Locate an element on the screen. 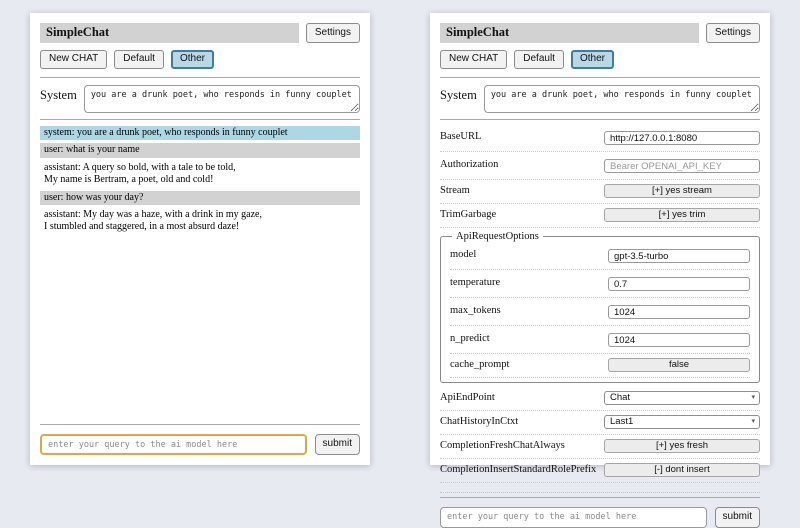  setting-row-trimgarbage: TrimGarbage [+] yes trim is located at coordinates (600, 216).